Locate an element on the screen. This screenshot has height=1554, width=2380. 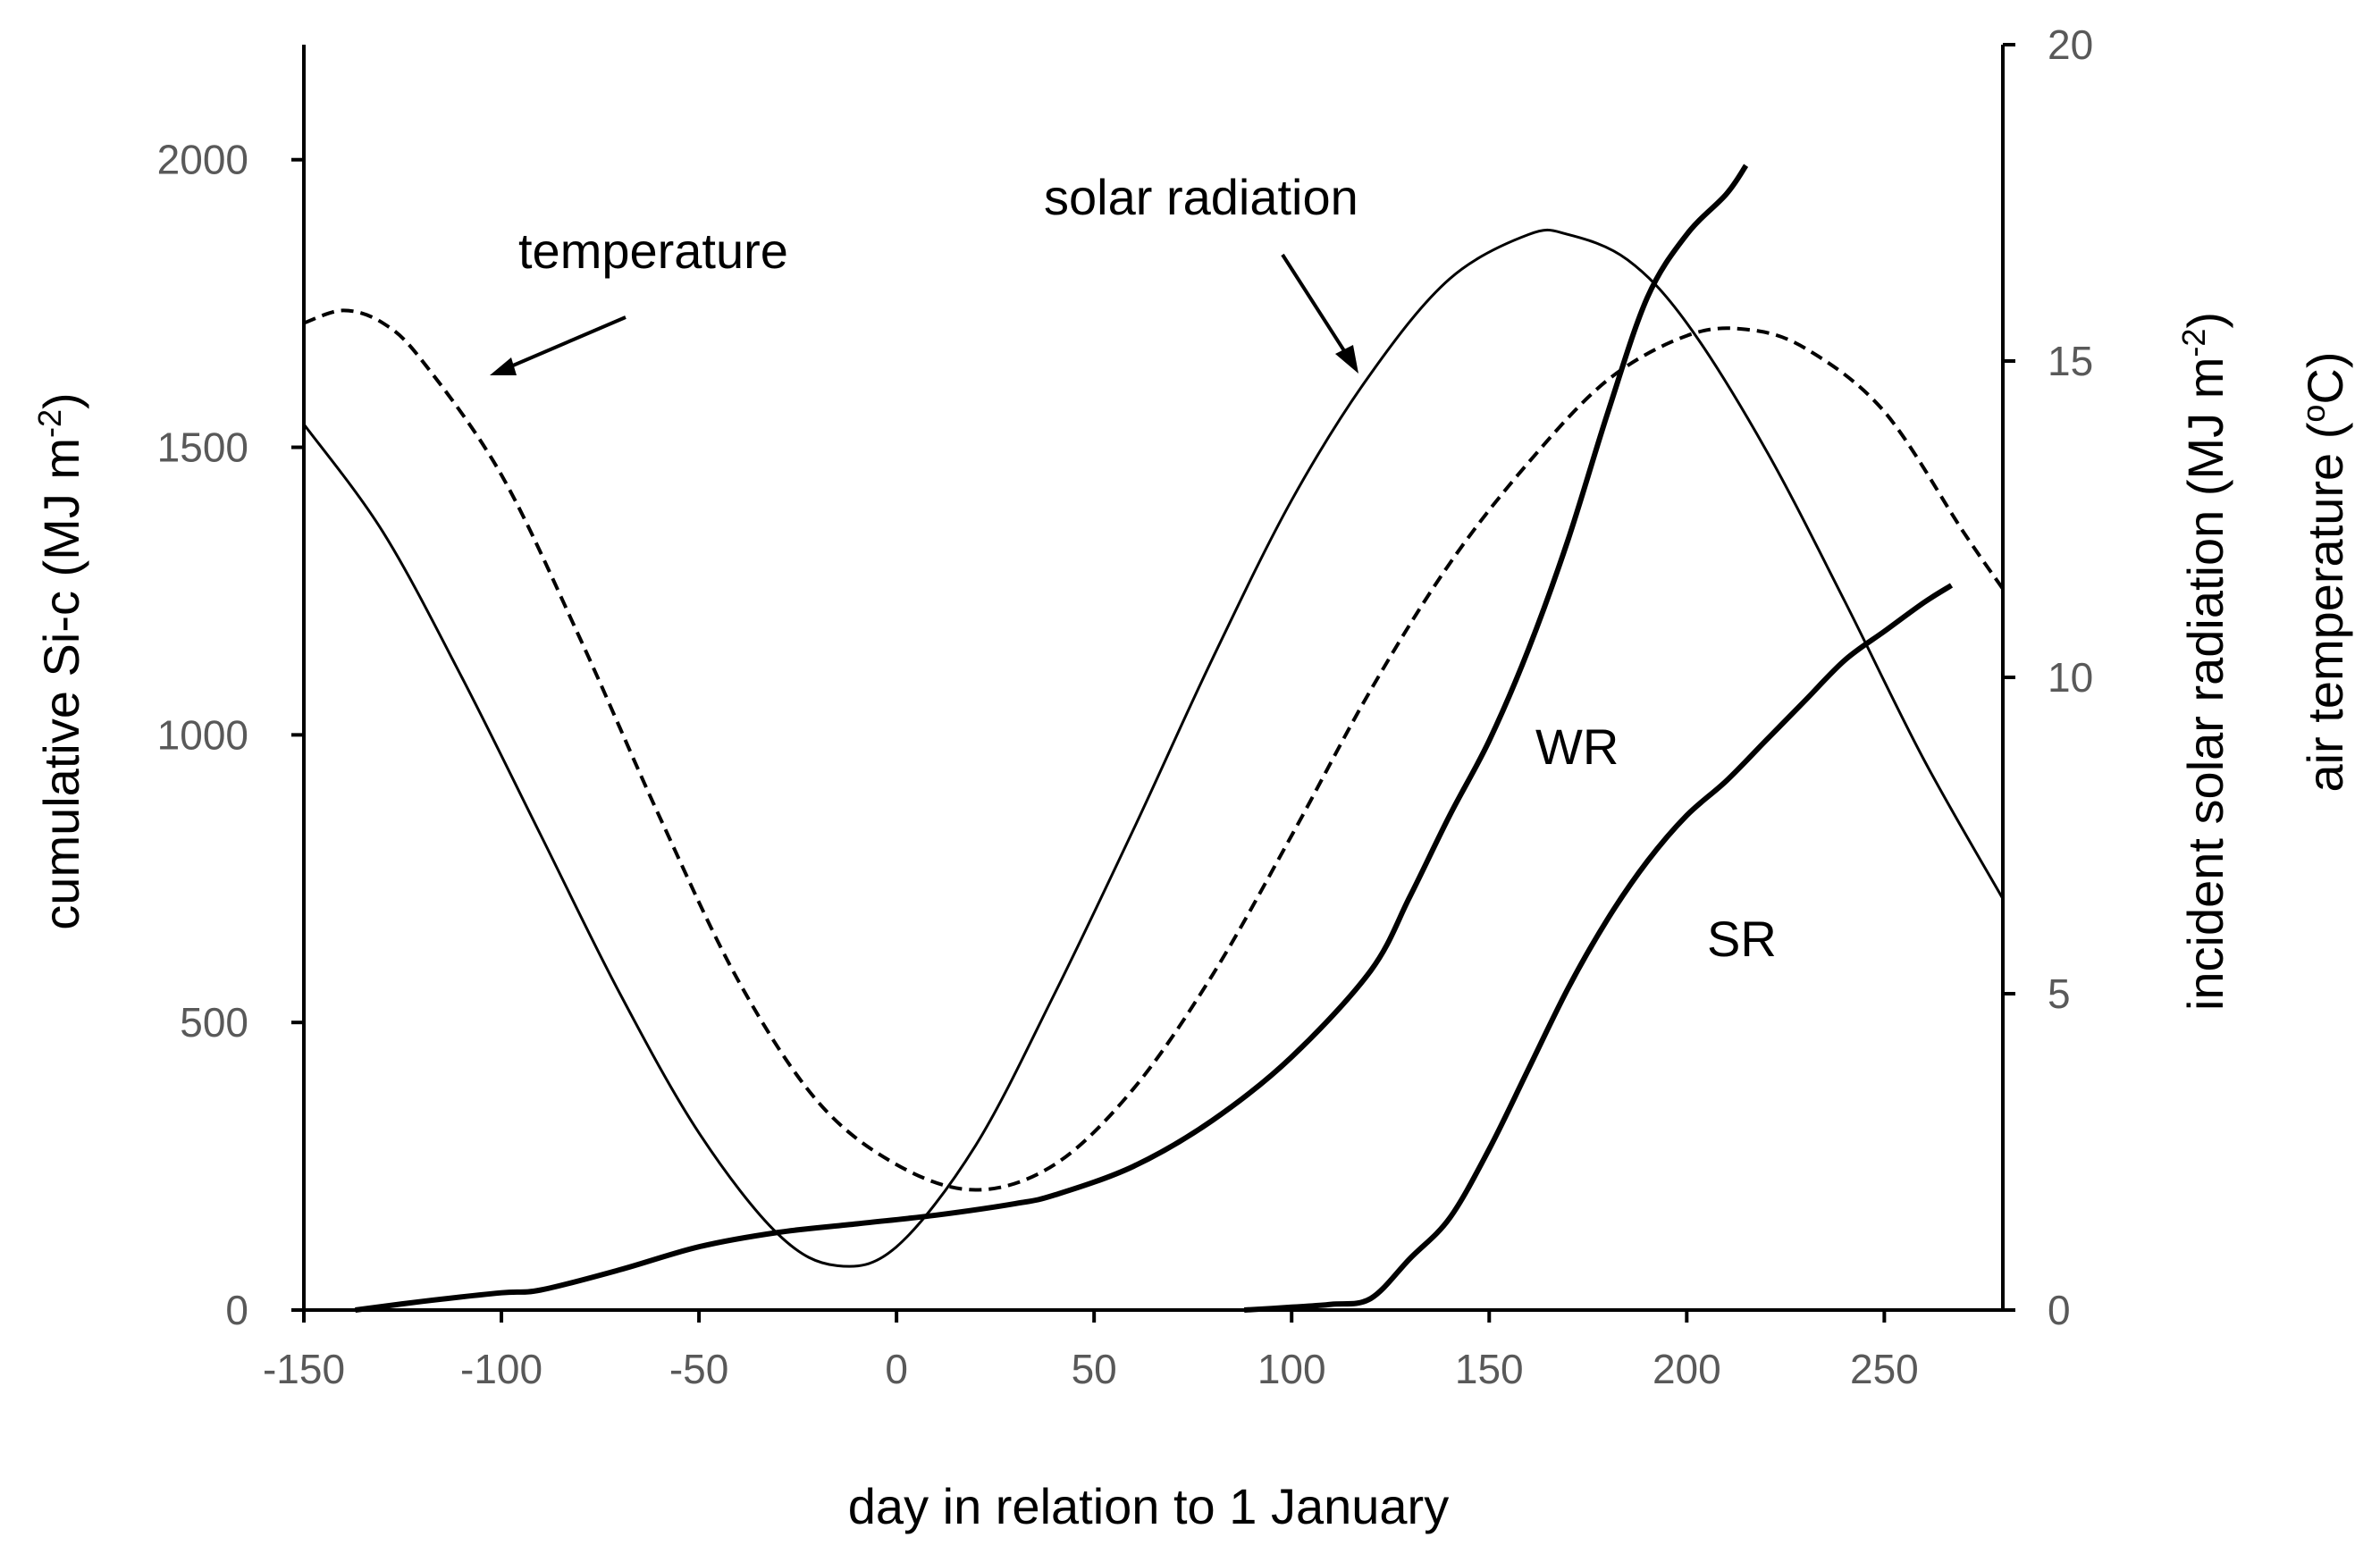
y-left-ticks: 0 500 1000 1500 2000 is located at coordinates (230, 735).